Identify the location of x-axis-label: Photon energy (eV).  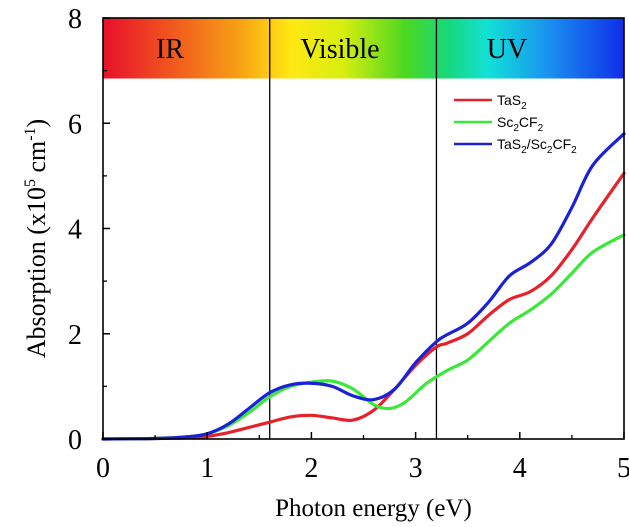
(373, 508).